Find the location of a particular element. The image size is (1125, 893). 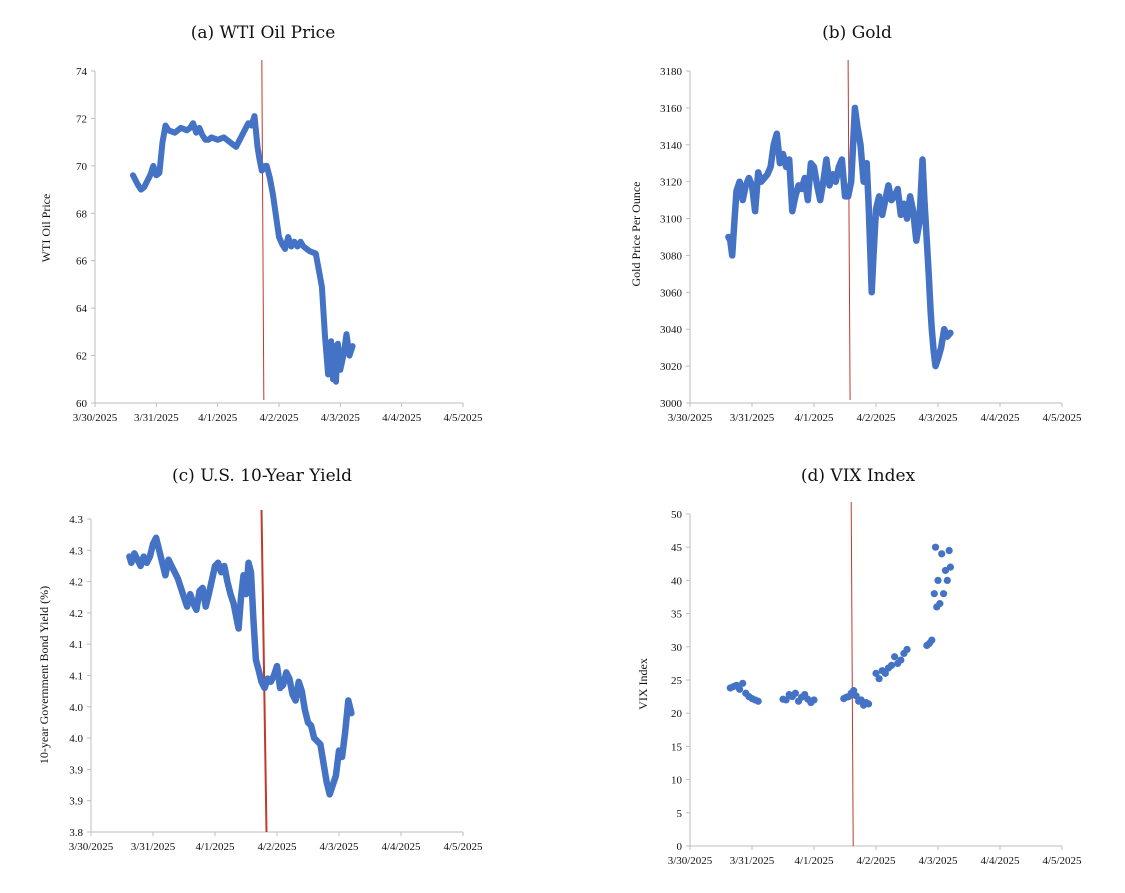

y-tick-label: 72 is located at coordinates (81, 119).